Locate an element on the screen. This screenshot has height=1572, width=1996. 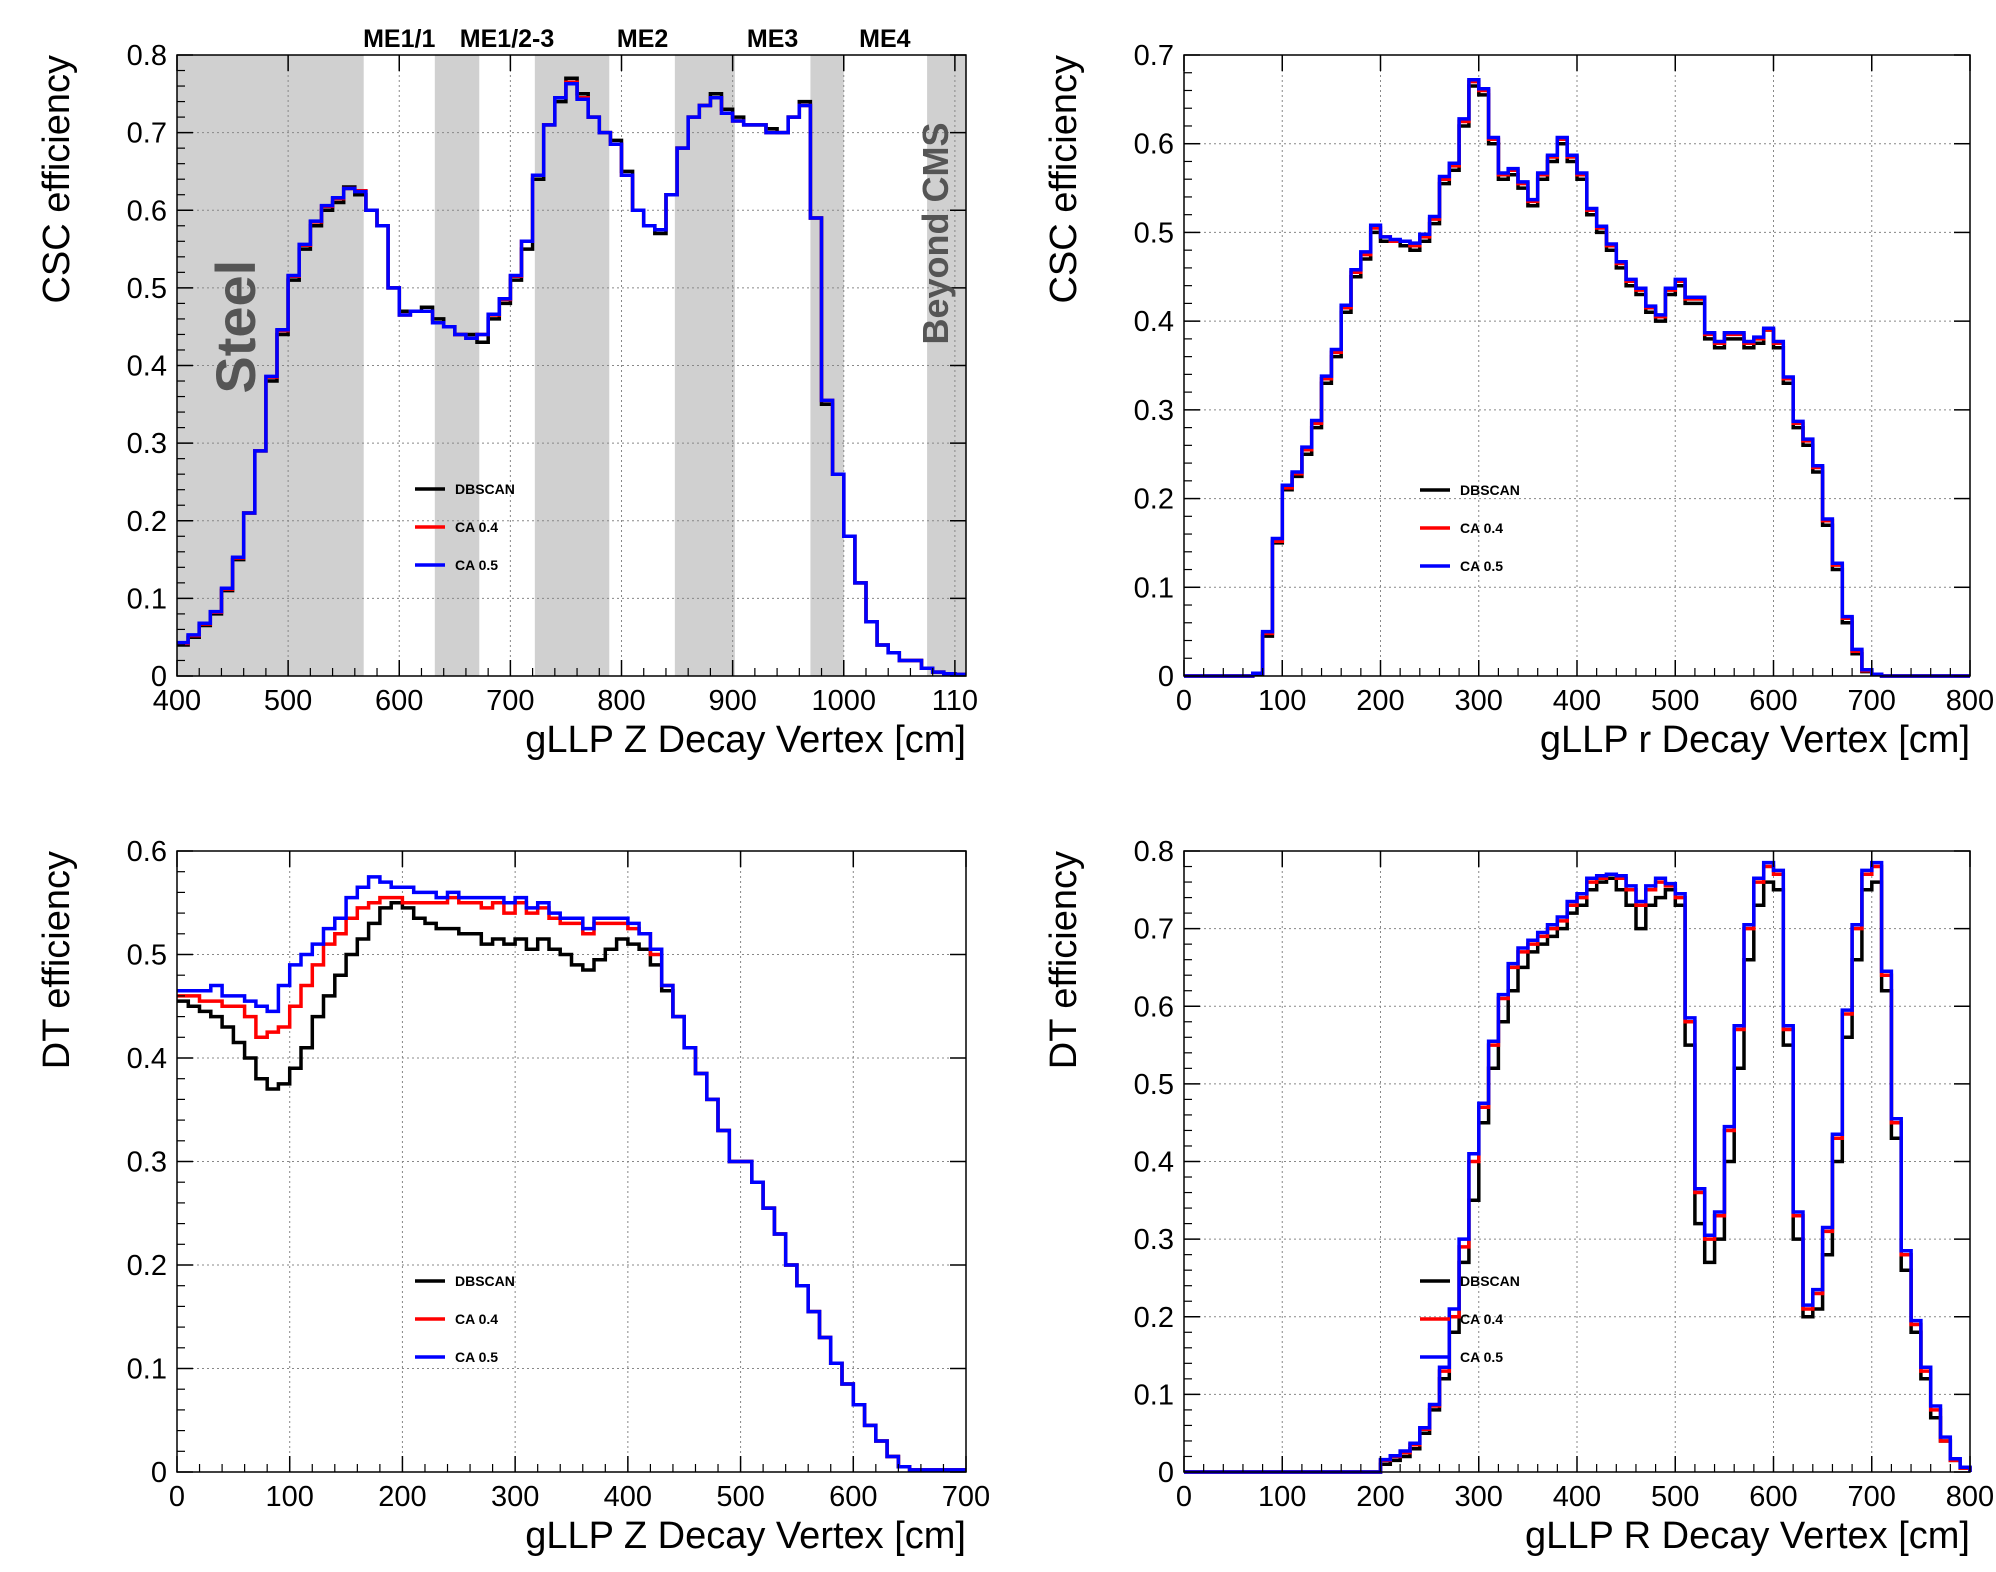
x-axis-title: gLLP r Decay Vertex [cm] is located at coordinates (1755, 740).